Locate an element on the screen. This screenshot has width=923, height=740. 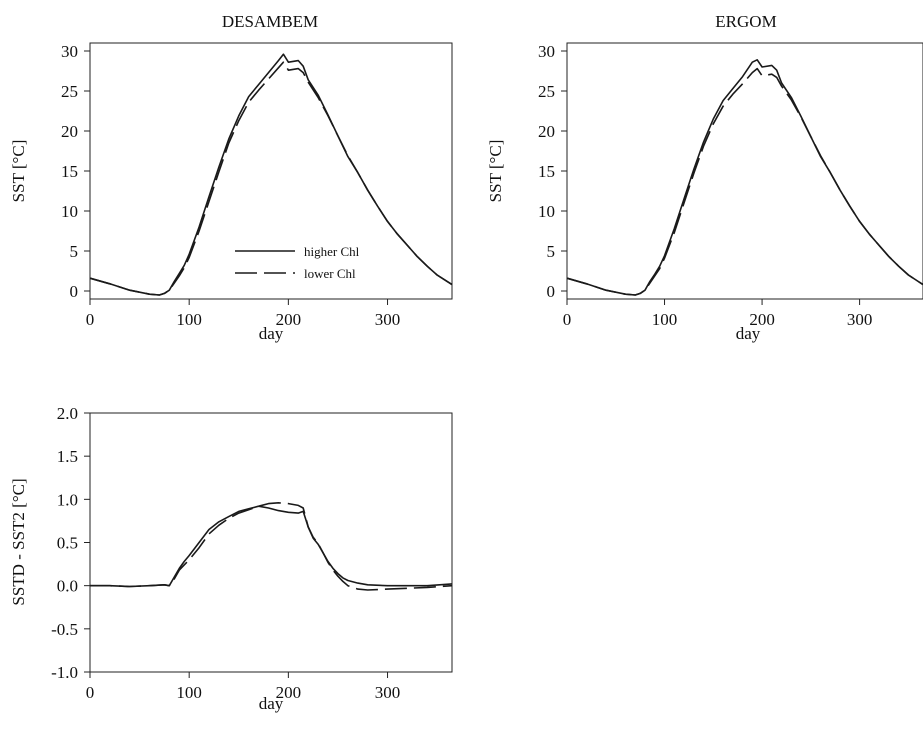
y-ticks: -1.0 -0.5 0.0 0.5 1.0 1.5 2.0 is located at coordinates (70, 543).